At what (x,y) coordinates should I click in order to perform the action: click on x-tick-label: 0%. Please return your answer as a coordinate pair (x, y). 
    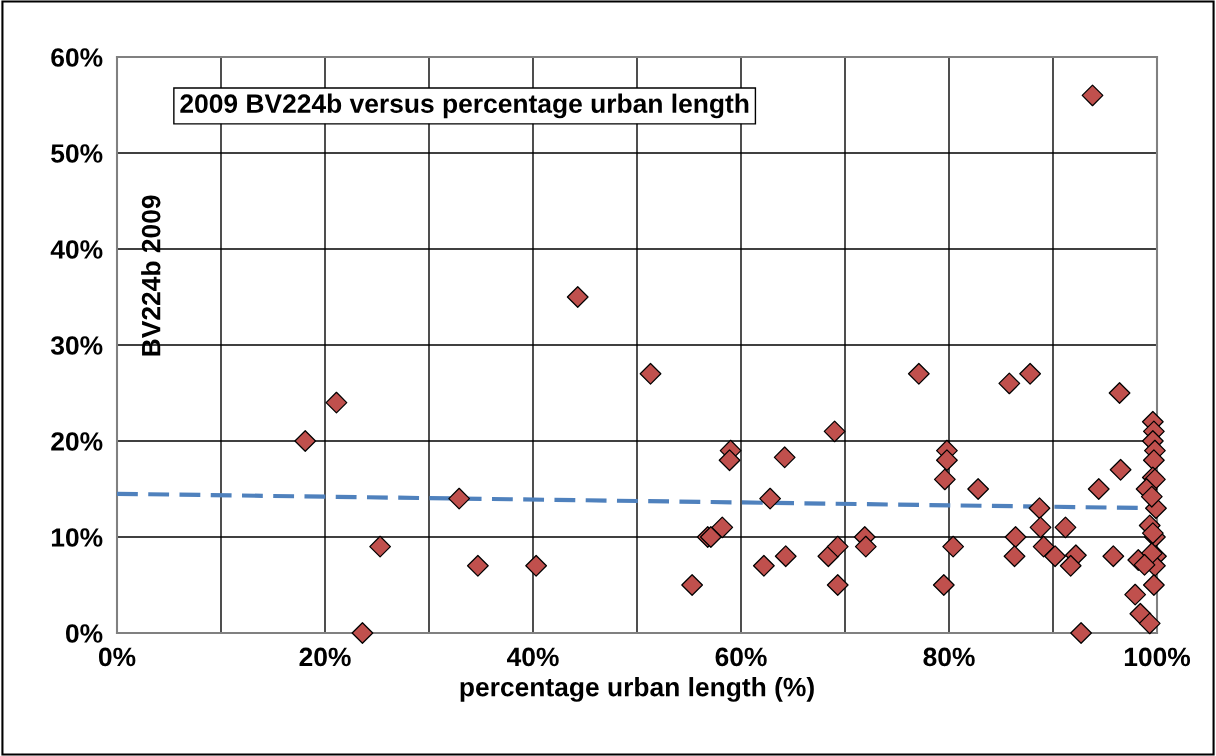
    Looking at the image, I should click on (117, 657).